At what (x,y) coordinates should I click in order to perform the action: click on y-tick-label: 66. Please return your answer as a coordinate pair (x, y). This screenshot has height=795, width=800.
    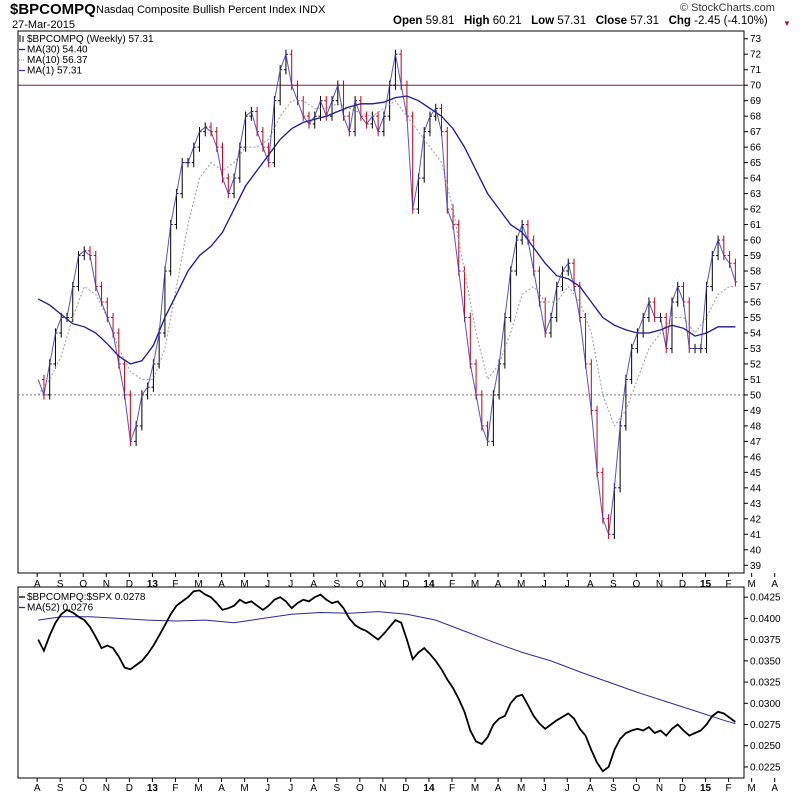
    Looking at the image, I should click on (756, 148).